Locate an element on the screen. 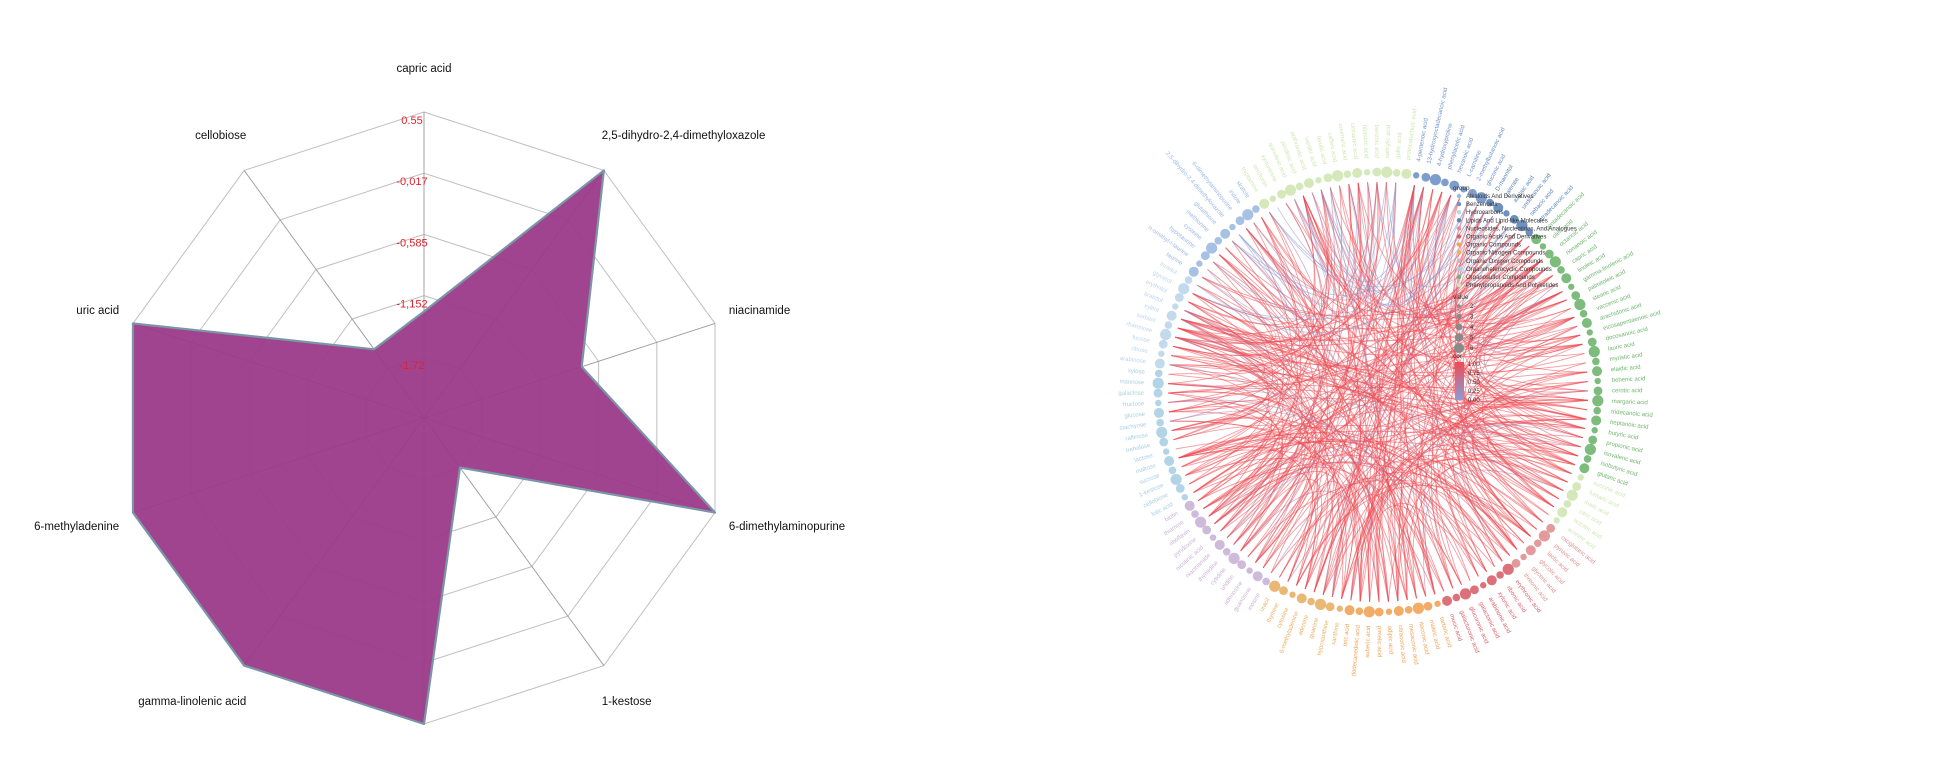 The width and height of the screenshot is (1938, 761). chord-node-label: glucose is located at coordinates (1135, 416).